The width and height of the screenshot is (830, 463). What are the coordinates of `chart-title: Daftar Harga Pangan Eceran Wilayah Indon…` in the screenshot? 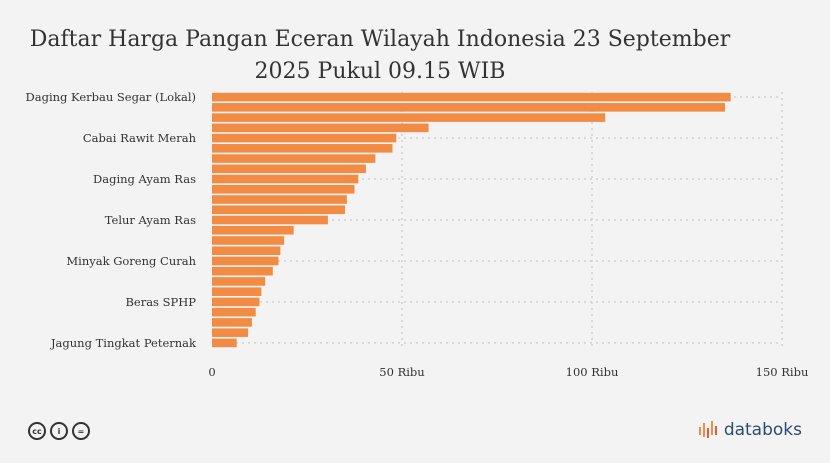 It's located at (380, 55).